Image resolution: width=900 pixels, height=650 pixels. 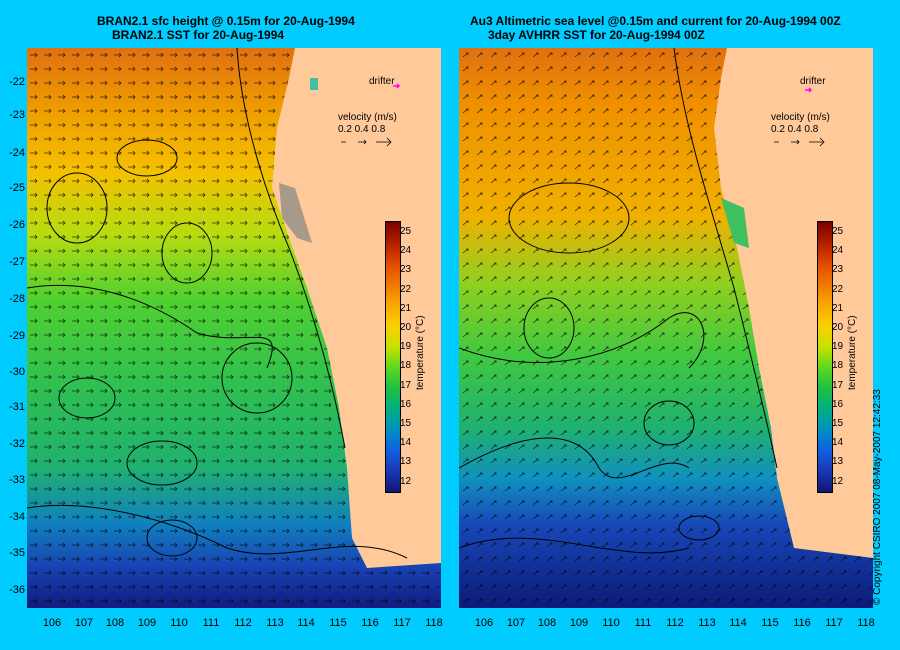 What do you see at coordinates (17, 480) in the screenshot?
I see `lat-label: -33` at bounding box center [17, 480].